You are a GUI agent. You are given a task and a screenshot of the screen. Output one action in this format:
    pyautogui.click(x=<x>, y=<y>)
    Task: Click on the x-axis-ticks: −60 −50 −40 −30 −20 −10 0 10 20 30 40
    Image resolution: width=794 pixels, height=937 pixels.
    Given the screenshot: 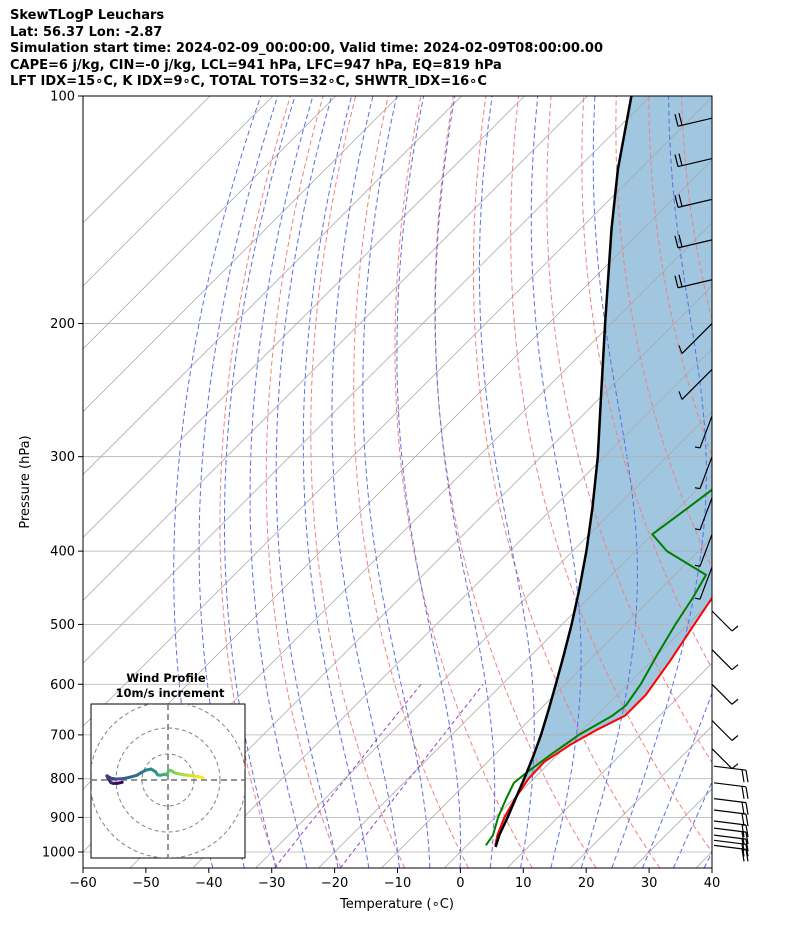 What is the action you would take?
    pyautogui.click(x=394, y=879)
    